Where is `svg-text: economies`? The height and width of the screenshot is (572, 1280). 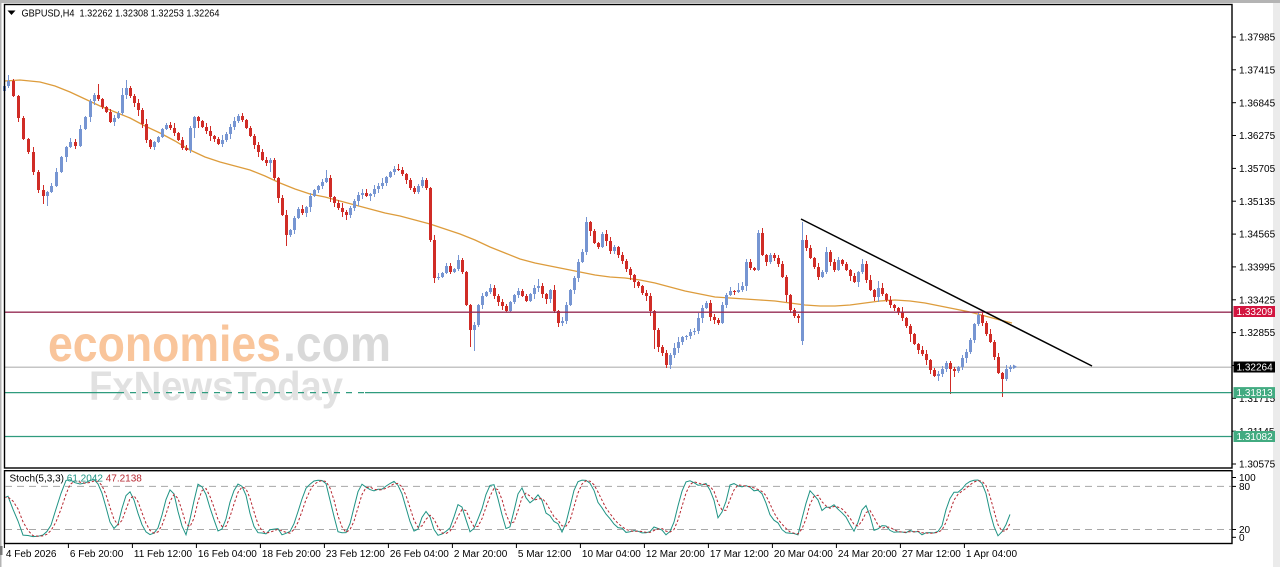 svg-text: economies is located at coordinates (164, 344).